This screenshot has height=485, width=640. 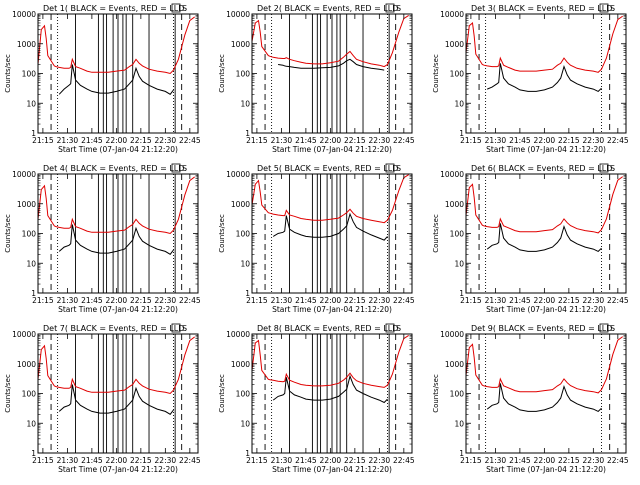 What do you see at coordinates (541, 328) in the screenshot?
I see `panel-title: Det 9( BLACK = Events, RED = LLD` at bounding box center [541, 328].